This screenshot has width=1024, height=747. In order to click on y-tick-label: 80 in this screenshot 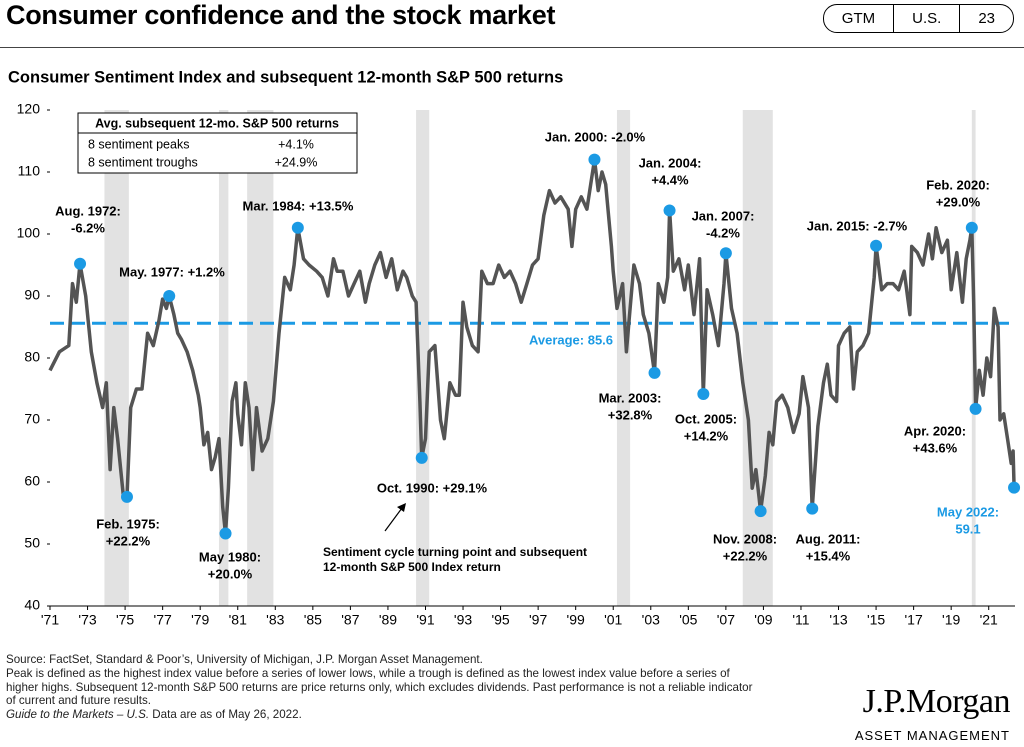, I will do `click(32, 357)`.